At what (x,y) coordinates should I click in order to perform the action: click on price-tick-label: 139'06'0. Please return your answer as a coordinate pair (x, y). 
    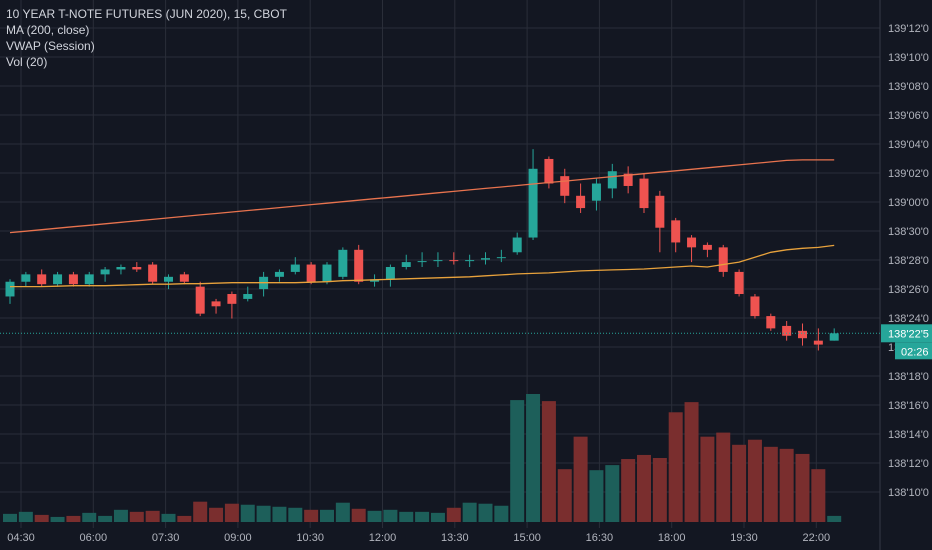
    Looking at the image, I should click on (908, 116).